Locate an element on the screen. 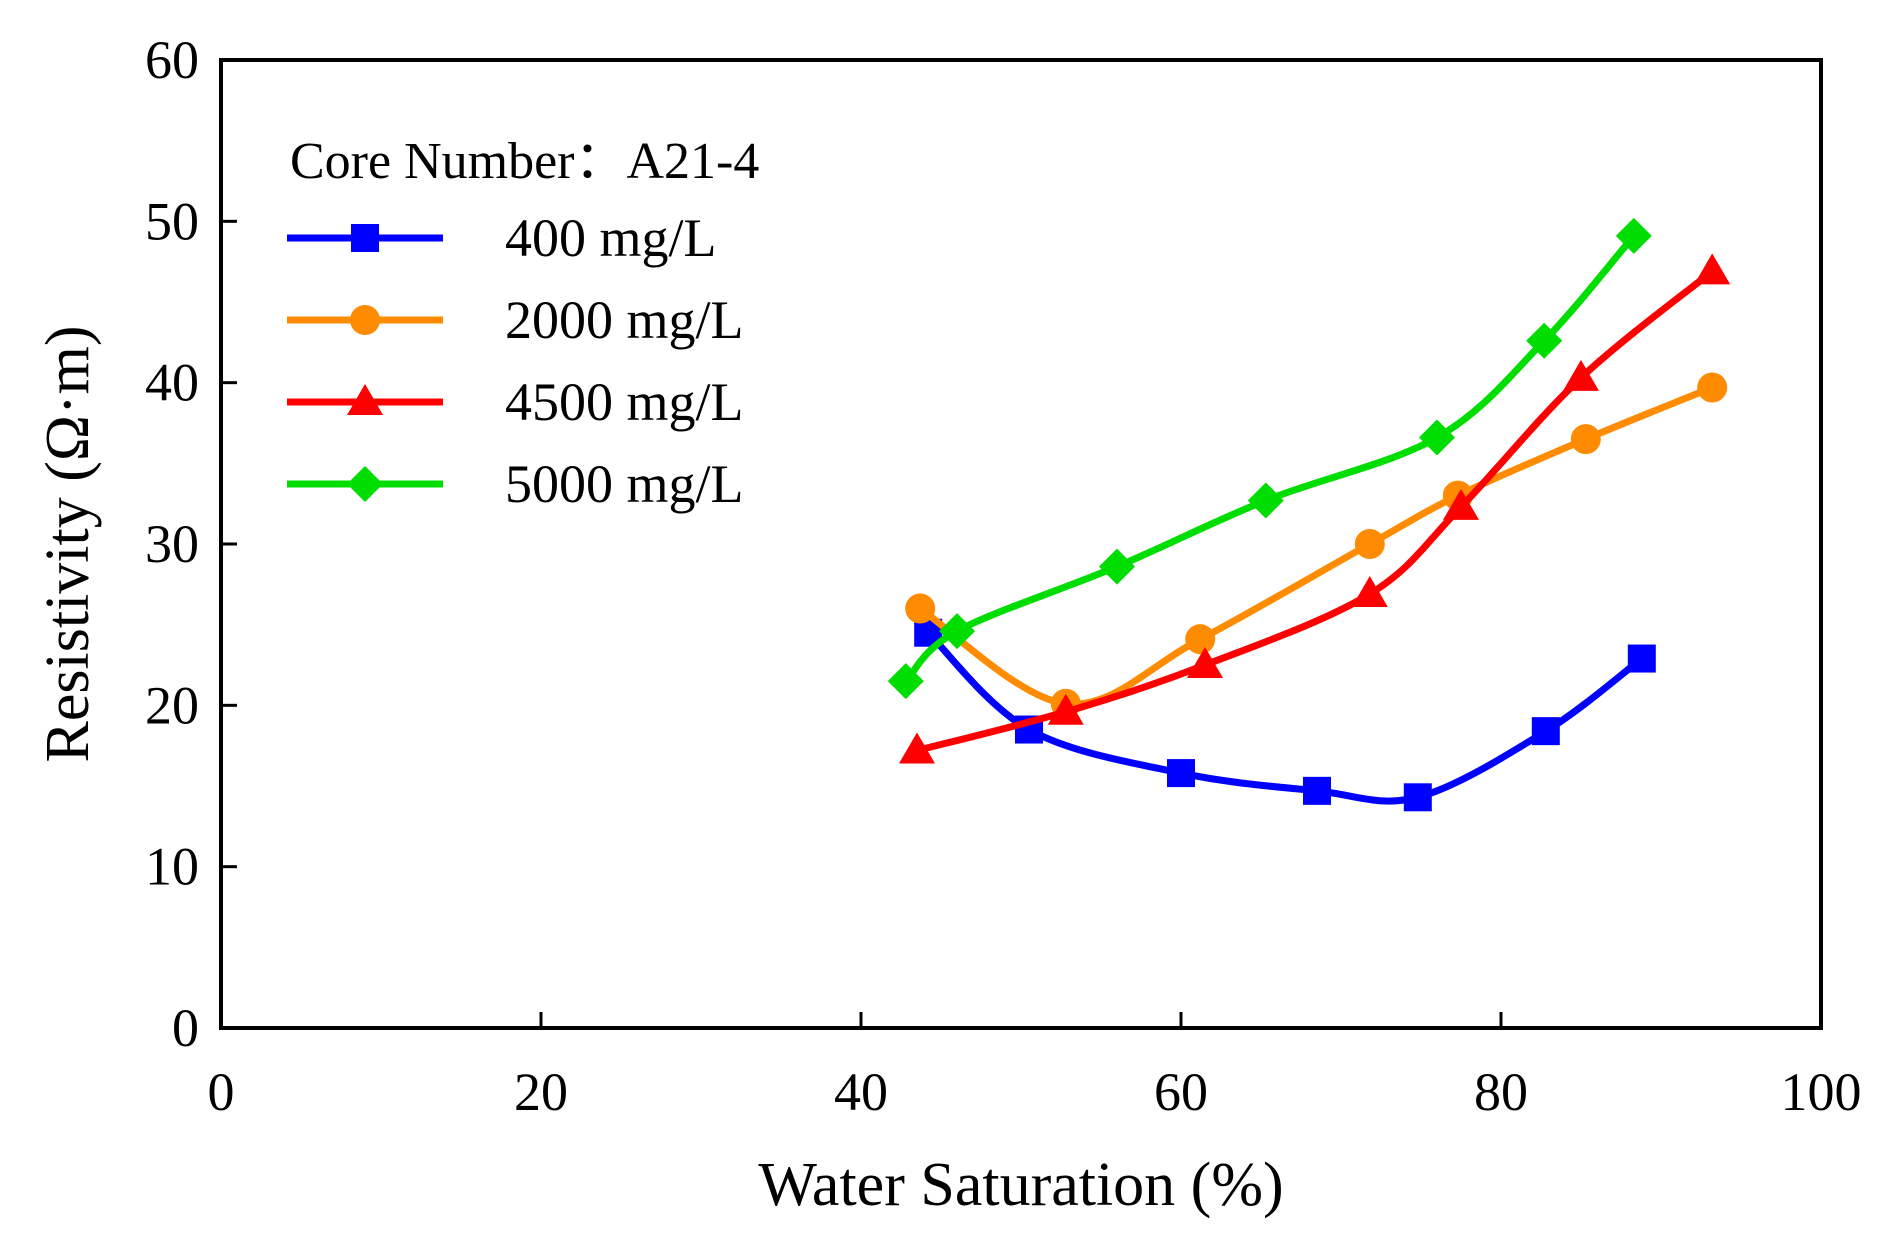  y-tick-label: 50 is located at coordinates (172, 221).